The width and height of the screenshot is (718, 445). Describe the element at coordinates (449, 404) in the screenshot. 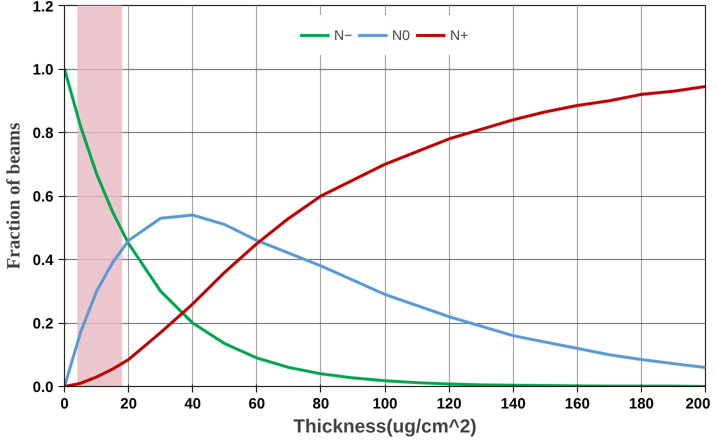

I see `x-tick-label: 120` at that location.